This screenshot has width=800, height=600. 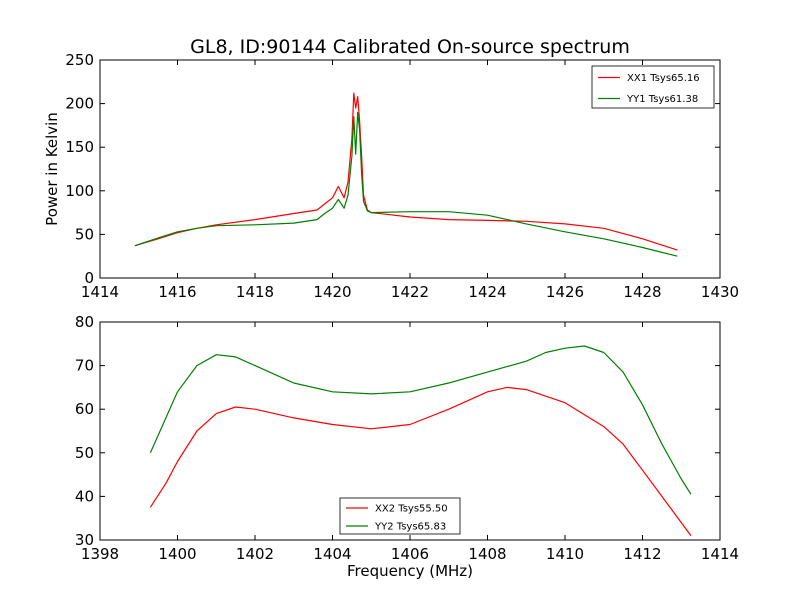 I want to click on x-tick-label: 1418, so click(x=255, y=292).